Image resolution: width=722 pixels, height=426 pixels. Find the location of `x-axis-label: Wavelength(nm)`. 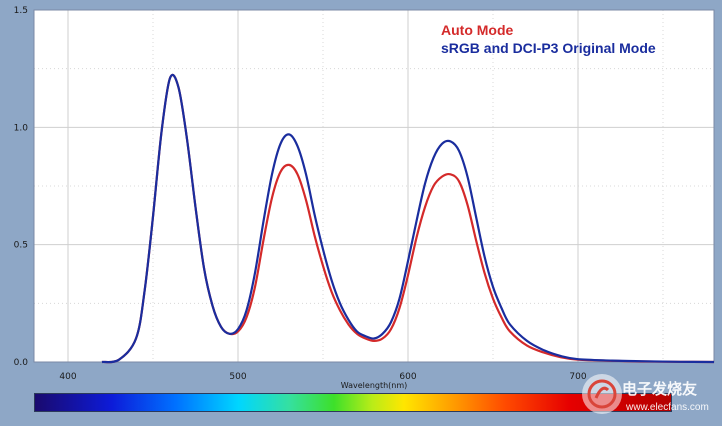

x-axis-label: Wavelength(nm) is located at coordinates (374, 385).